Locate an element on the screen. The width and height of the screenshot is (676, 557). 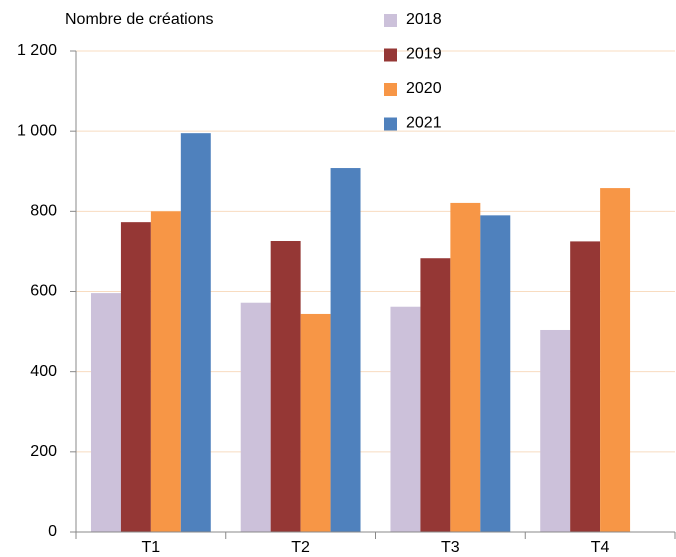
legend-label: 2021 is located at coordinates (424, 123).